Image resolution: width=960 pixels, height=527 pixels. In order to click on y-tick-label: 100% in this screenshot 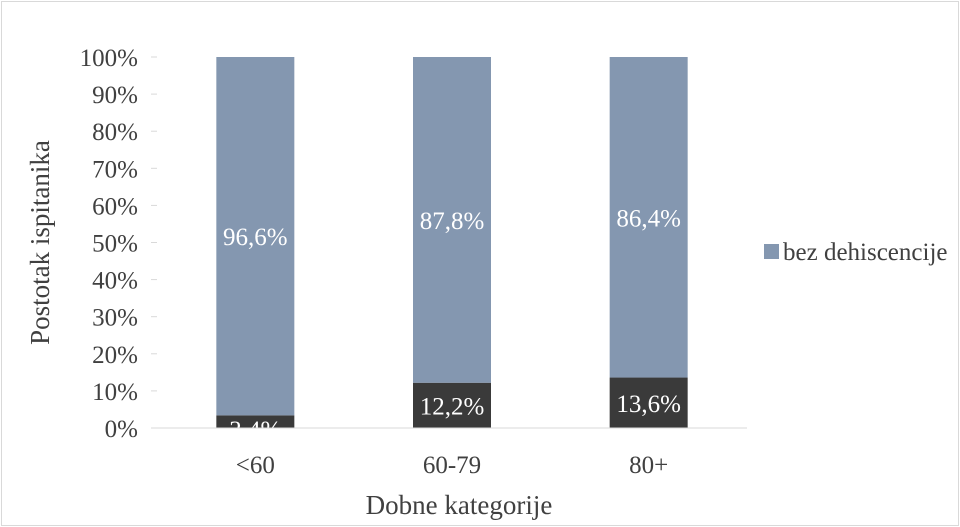, I will do `click(109, 58)`.